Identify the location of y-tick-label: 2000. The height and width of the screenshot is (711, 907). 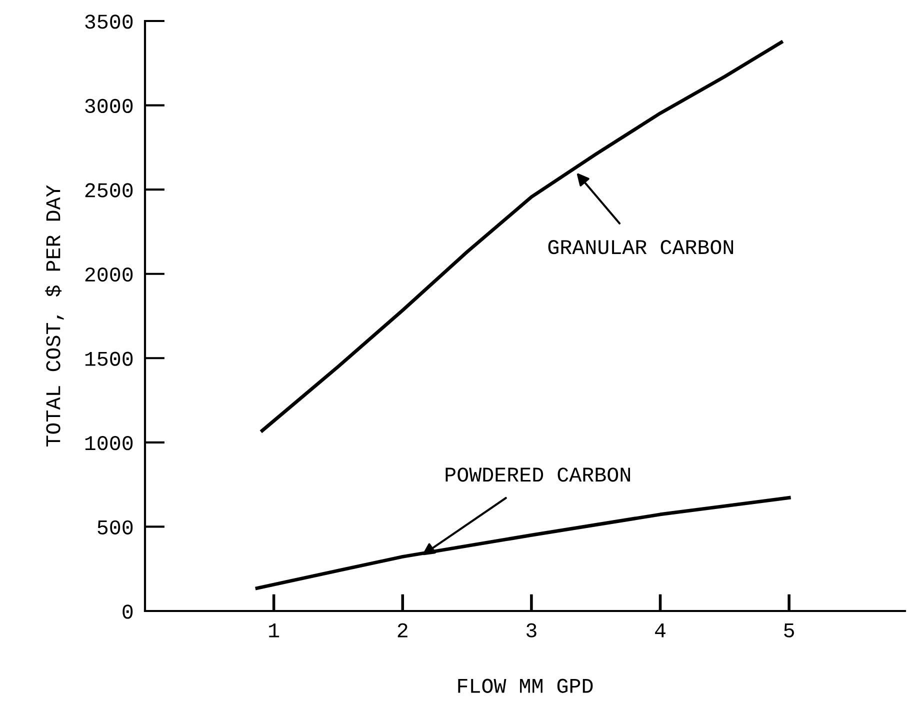
(109, 274).